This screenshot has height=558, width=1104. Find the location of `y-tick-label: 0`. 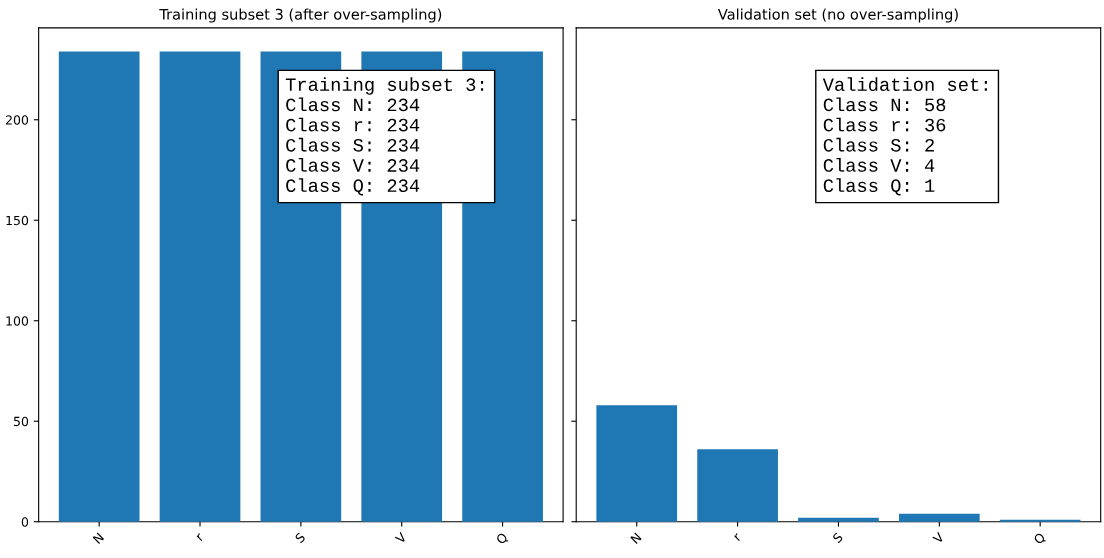

y-tick-label: 0 is located at coordinates (25, 522).